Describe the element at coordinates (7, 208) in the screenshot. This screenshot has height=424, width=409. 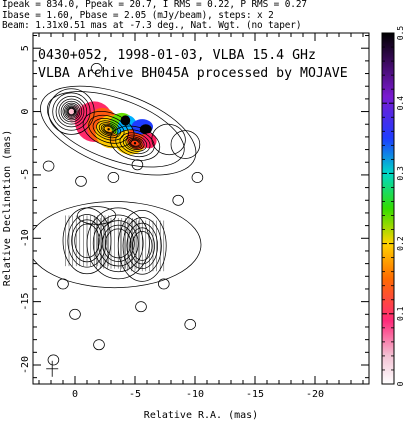
I see `y-axis-label: Relative Declination (mas)` at that location.